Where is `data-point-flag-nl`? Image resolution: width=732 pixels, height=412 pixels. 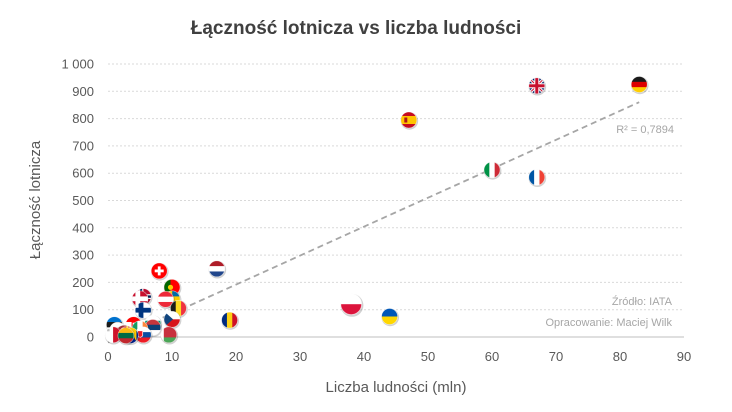
data-point-flag-nl is located at coordinates (217, 269).